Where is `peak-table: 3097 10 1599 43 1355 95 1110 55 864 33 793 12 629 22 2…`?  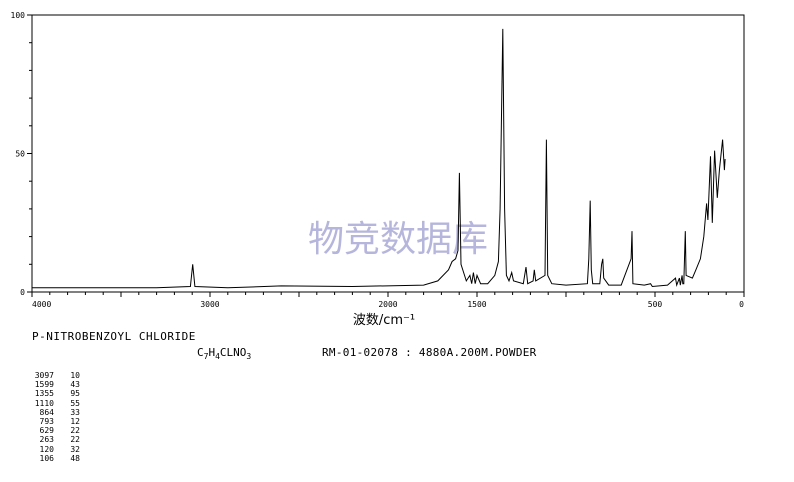 peak-table: 3097 10 1599 43 1355 95 1110 55 864 33 793 12 629 22 2… is located at coordinates (56, 417).